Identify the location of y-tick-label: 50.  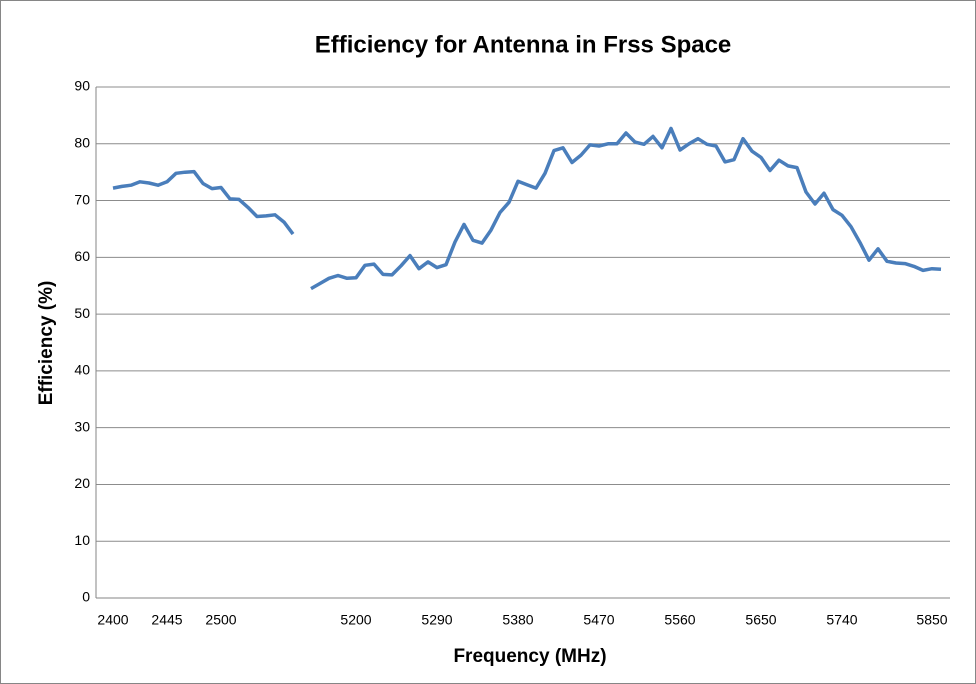
(82, 313).